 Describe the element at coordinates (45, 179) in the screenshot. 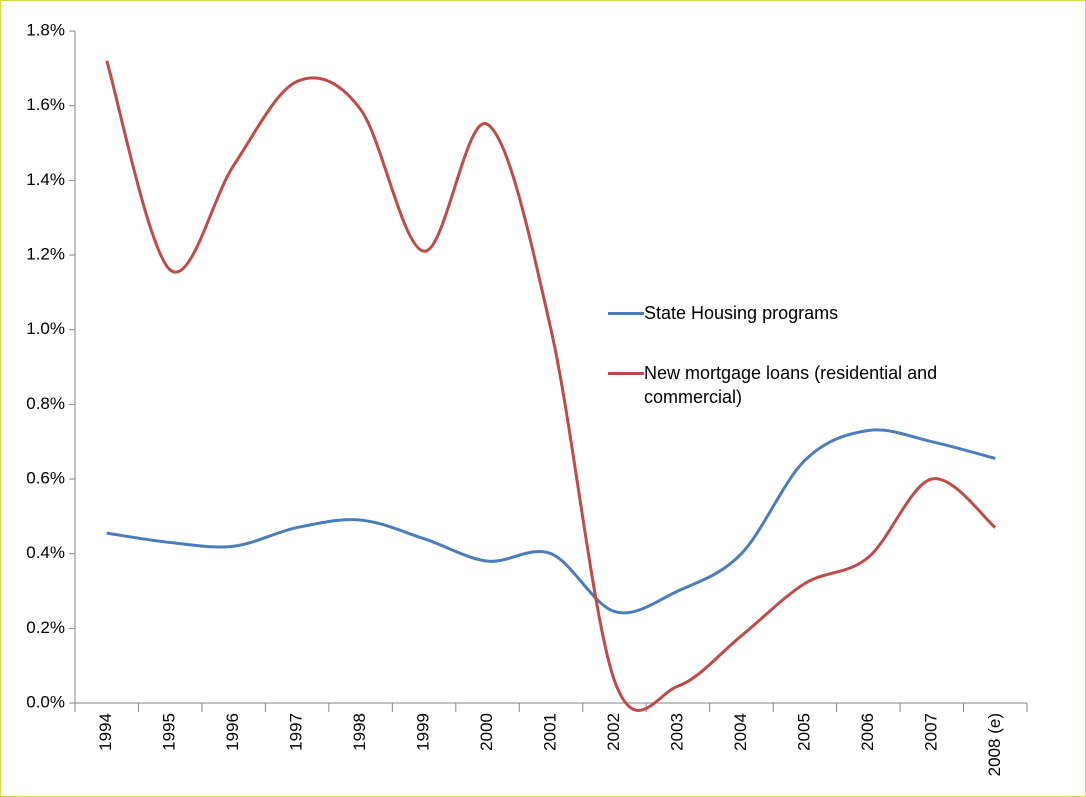

I see `y-tick-label: 1.4%` at that location.